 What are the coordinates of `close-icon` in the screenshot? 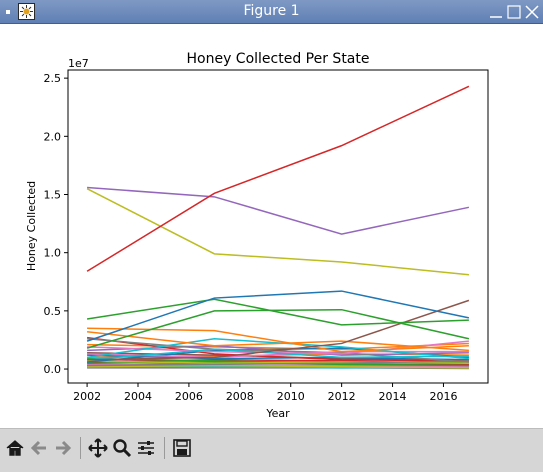 It's located at (532, 12).